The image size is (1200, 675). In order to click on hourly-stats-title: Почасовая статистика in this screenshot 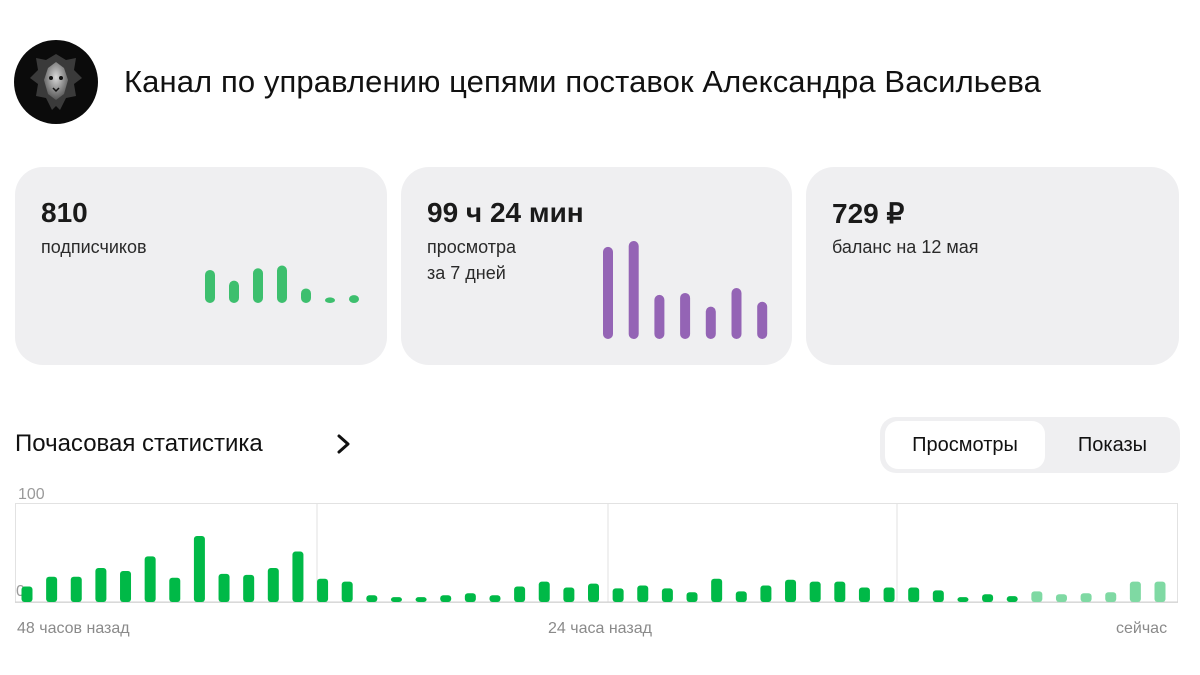, I will do `click(139, 443)`.